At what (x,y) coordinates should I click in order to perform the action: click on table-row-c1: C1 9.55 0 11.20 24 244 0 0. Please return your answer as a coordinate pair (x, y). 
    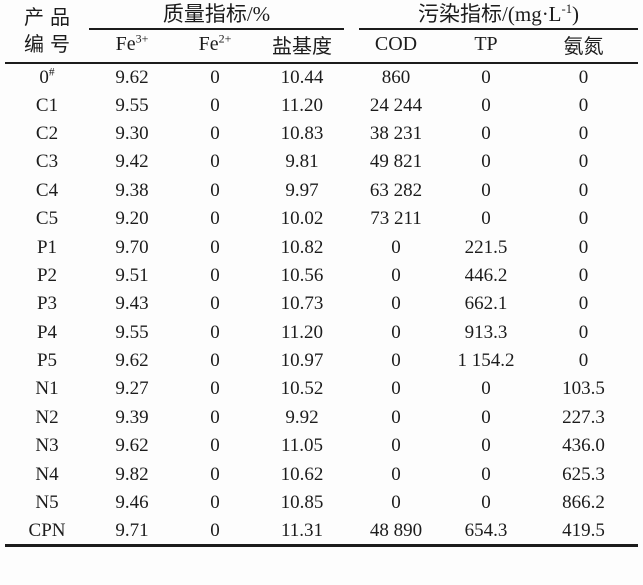
    Looking at the image, I should click on (321, 105).